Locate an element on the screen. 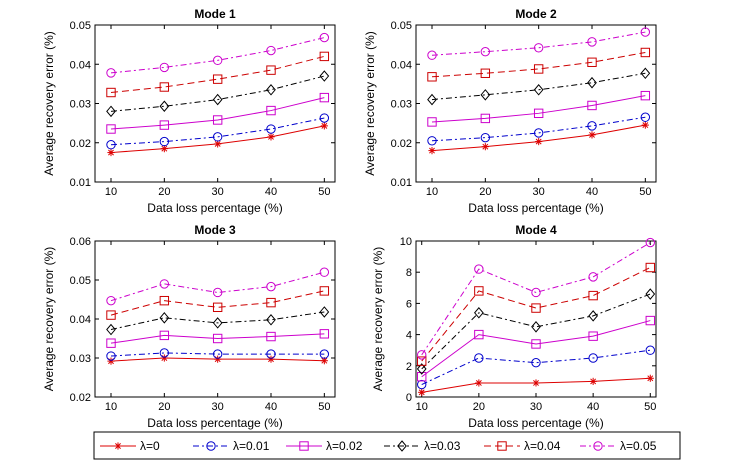 The height and width of the screenshot is (462, 732). y-tick-label: 0.04 is located at coordinates (80, 65).